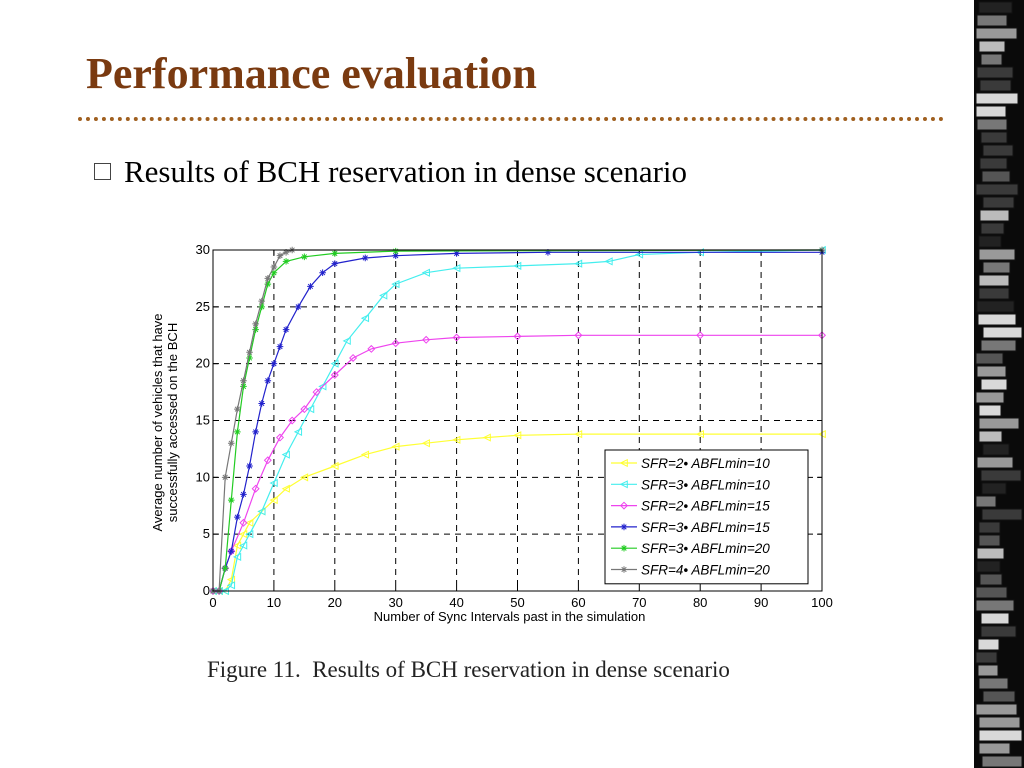 The width and height of the screenshot is (1024, 768). What do you see at coordinates (705, 506) in the screenshot?
I see `legend-label: SFR=2• ABFLmin=15` at bounding box center [705, 506].